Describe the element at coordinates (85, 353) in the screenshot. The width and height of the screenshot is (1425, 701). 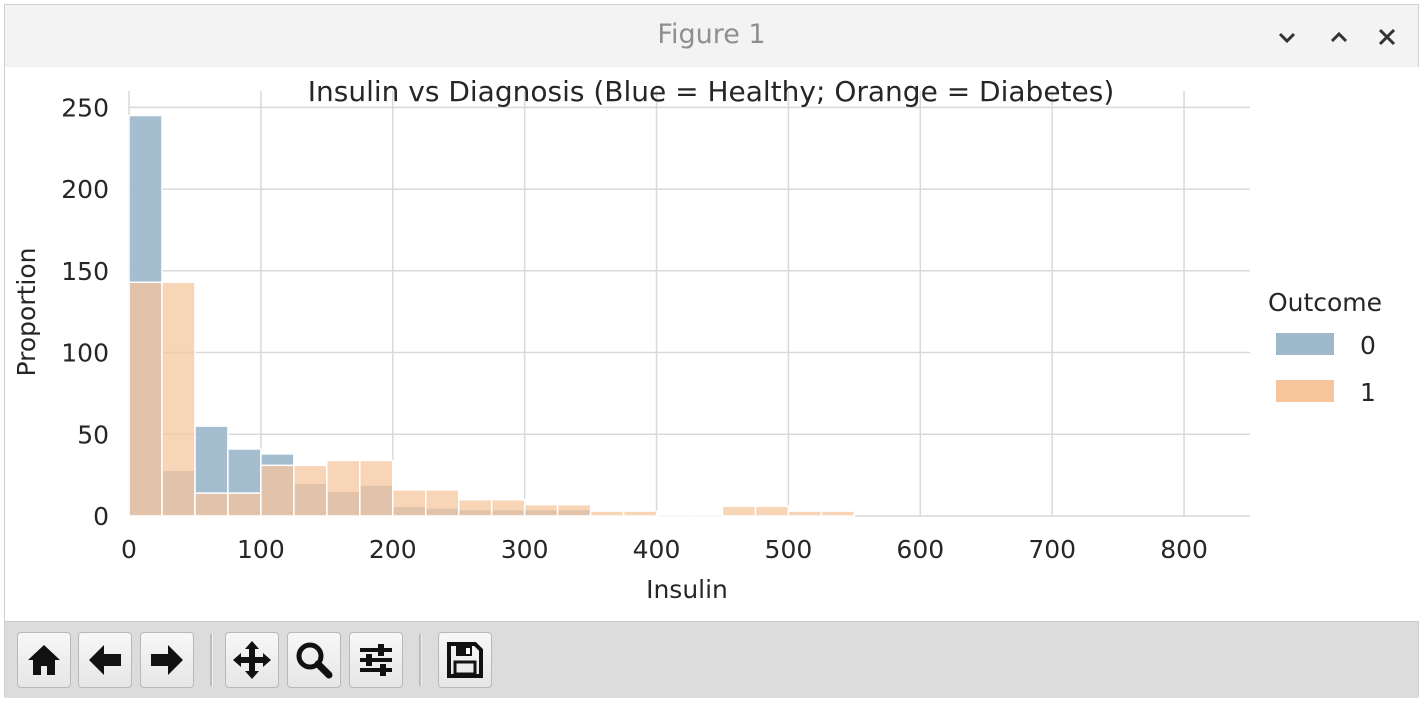
I see `y-tick-label: 100` at that location.